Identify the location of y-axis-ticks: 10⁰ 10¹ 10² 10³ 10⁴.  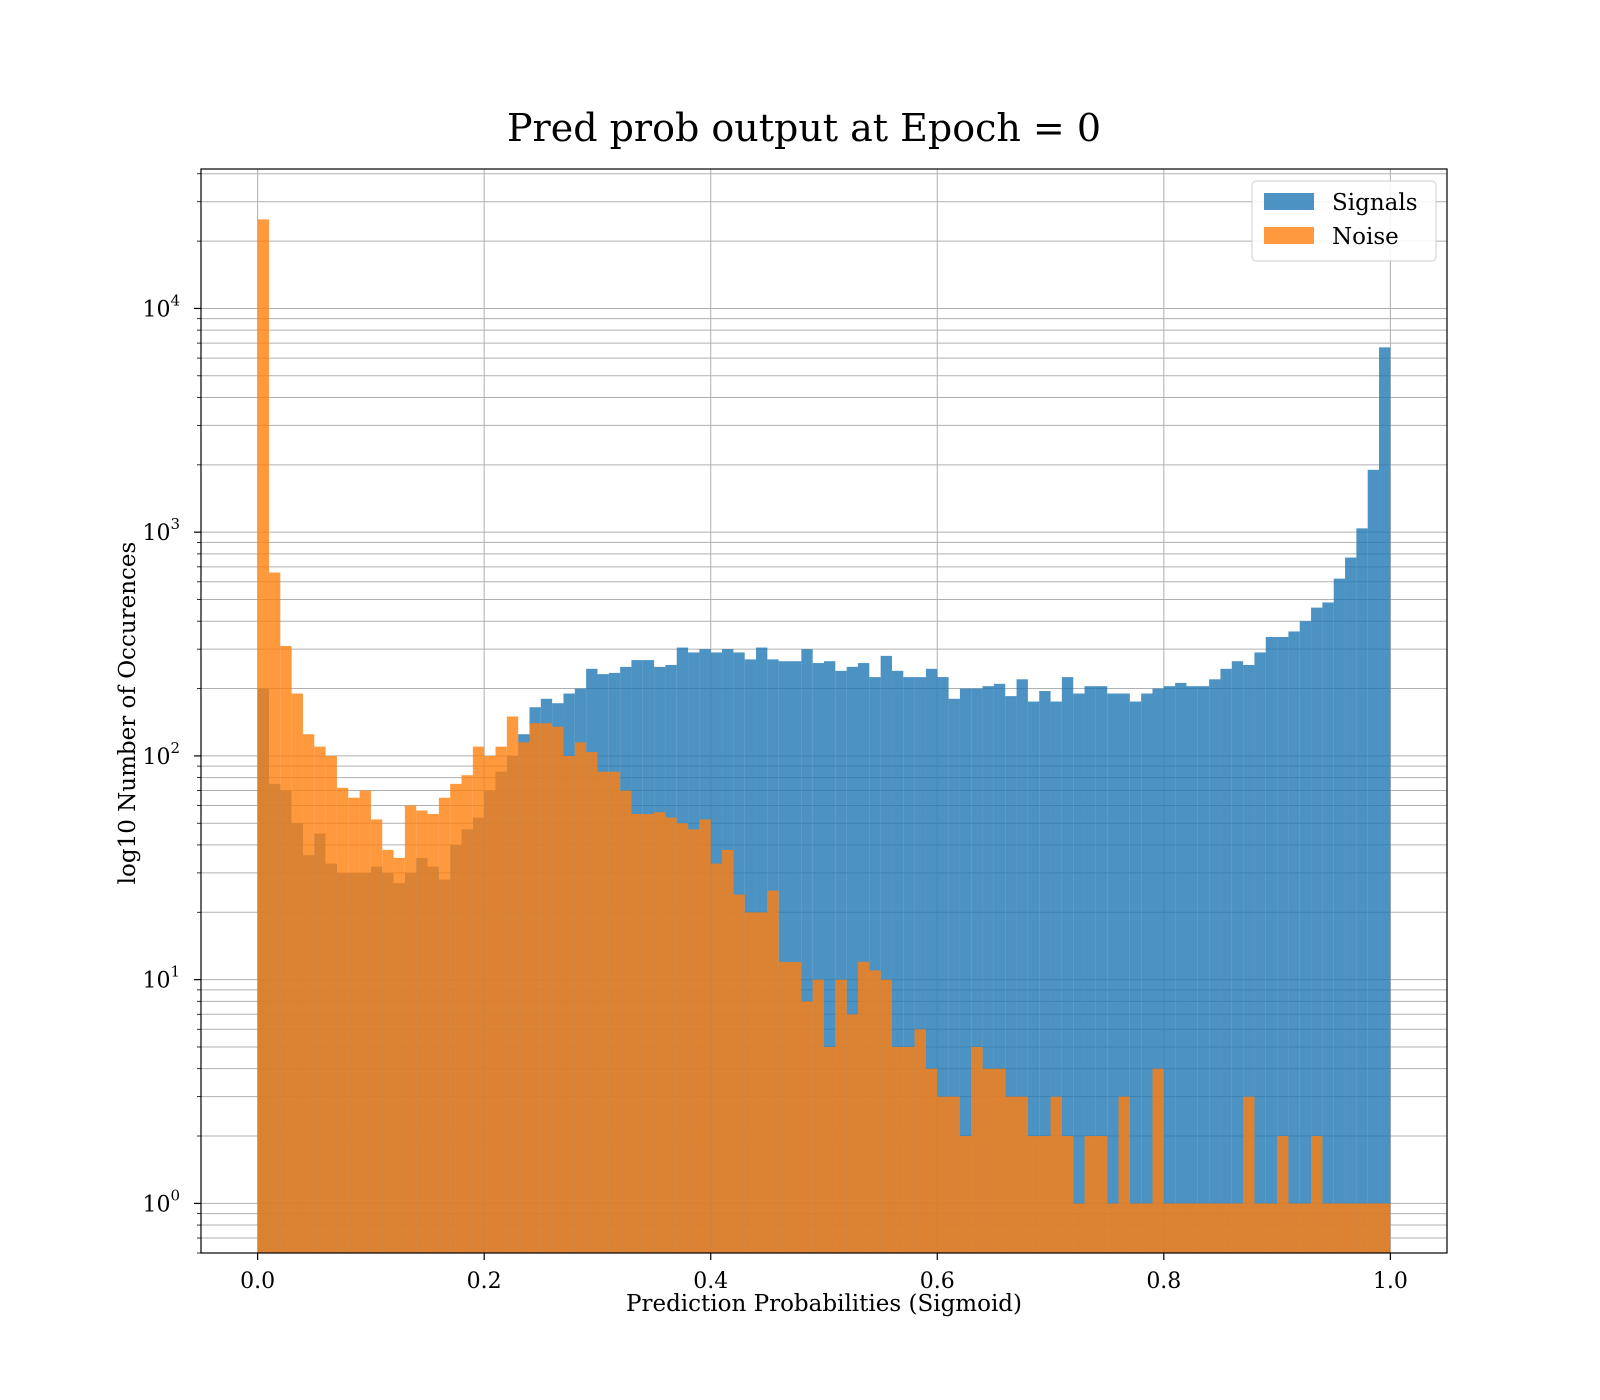
(171, 713).